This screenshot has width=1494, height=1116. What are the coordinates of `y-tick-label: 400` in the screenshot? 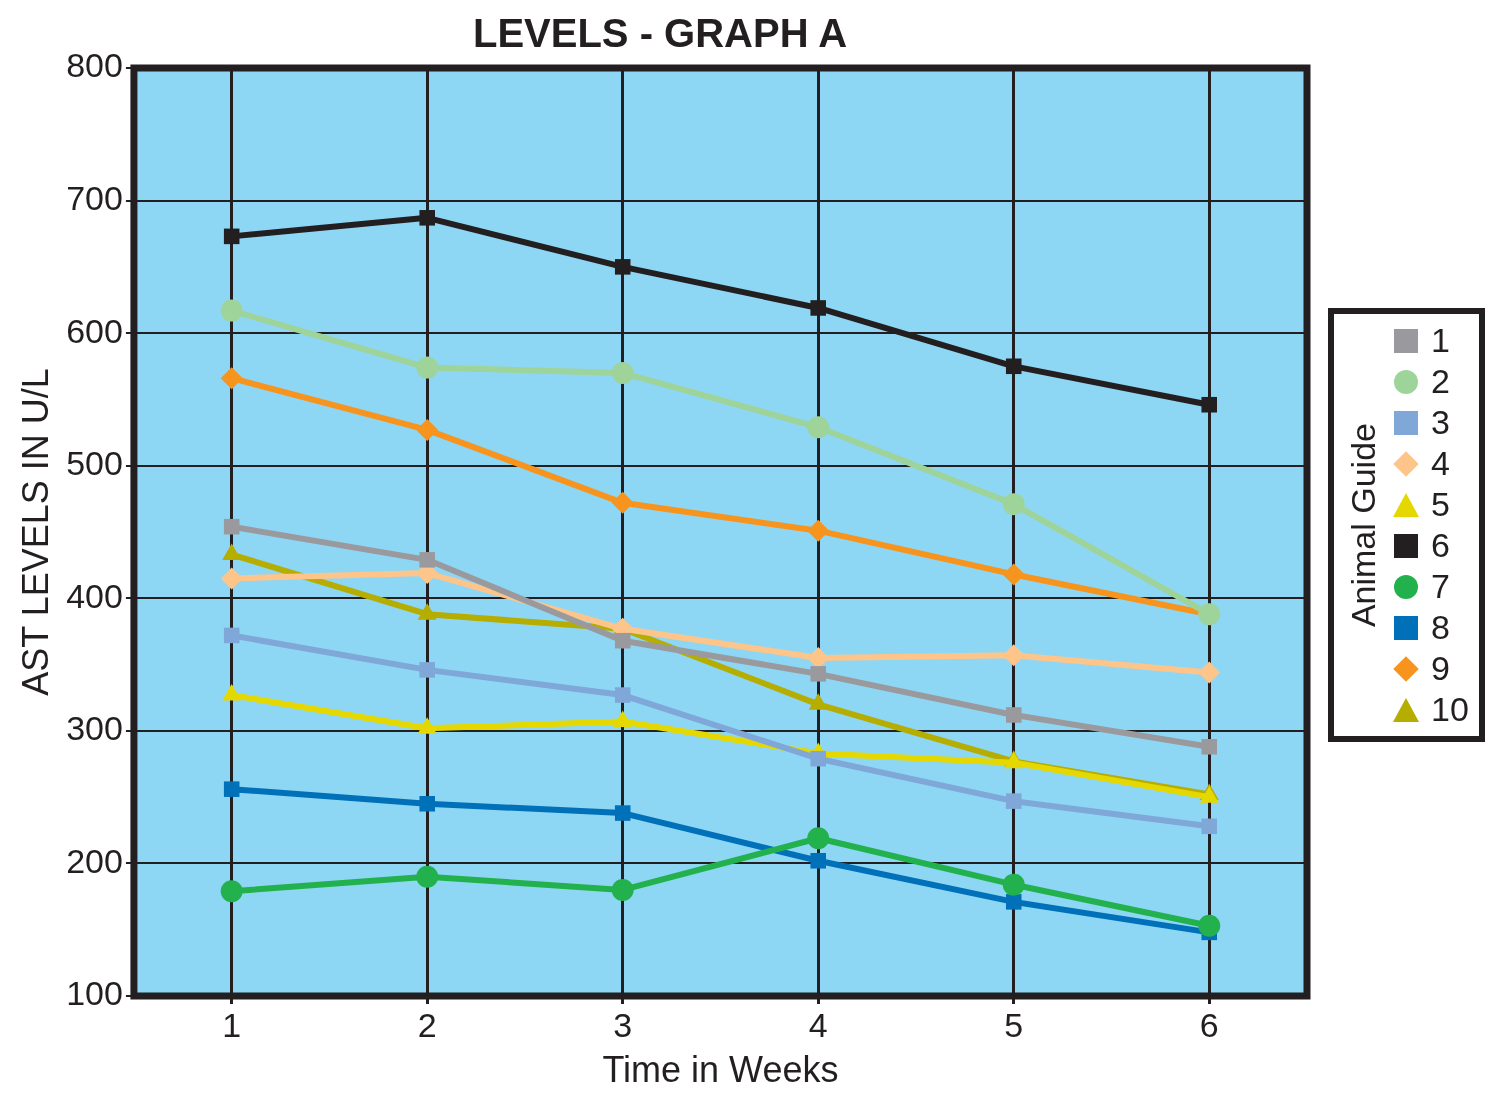 It's located at (94, 595).